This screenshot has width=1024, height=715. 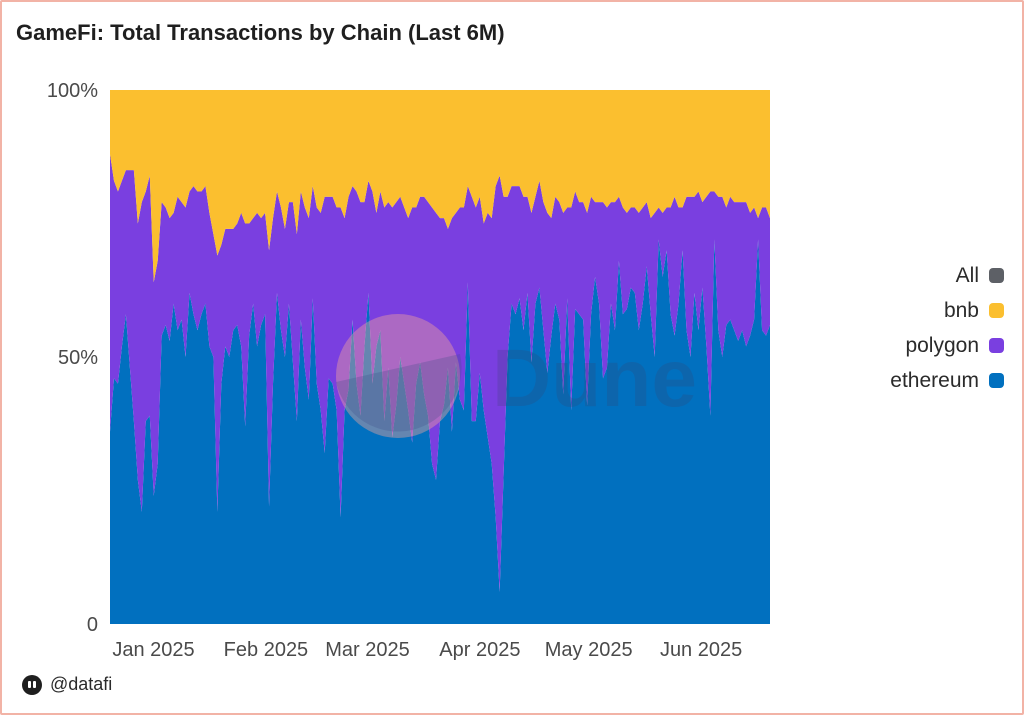 I want to click on legend-item-ethereum: ethereum, so click(x=947, y=380).